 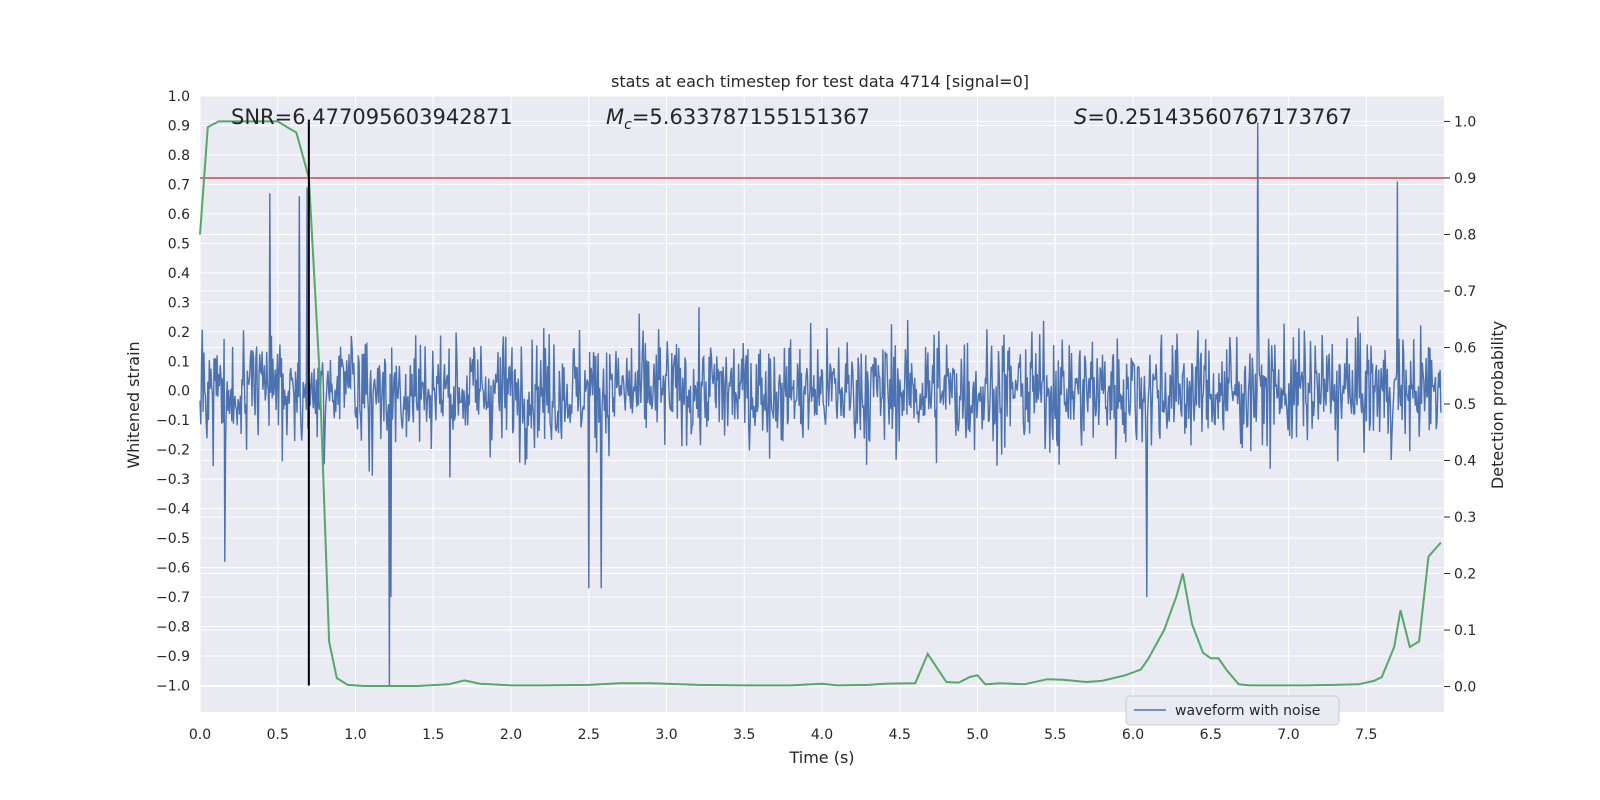 I want to click on y-right-tick-label: 0.9, so click(x=1465, y=179).